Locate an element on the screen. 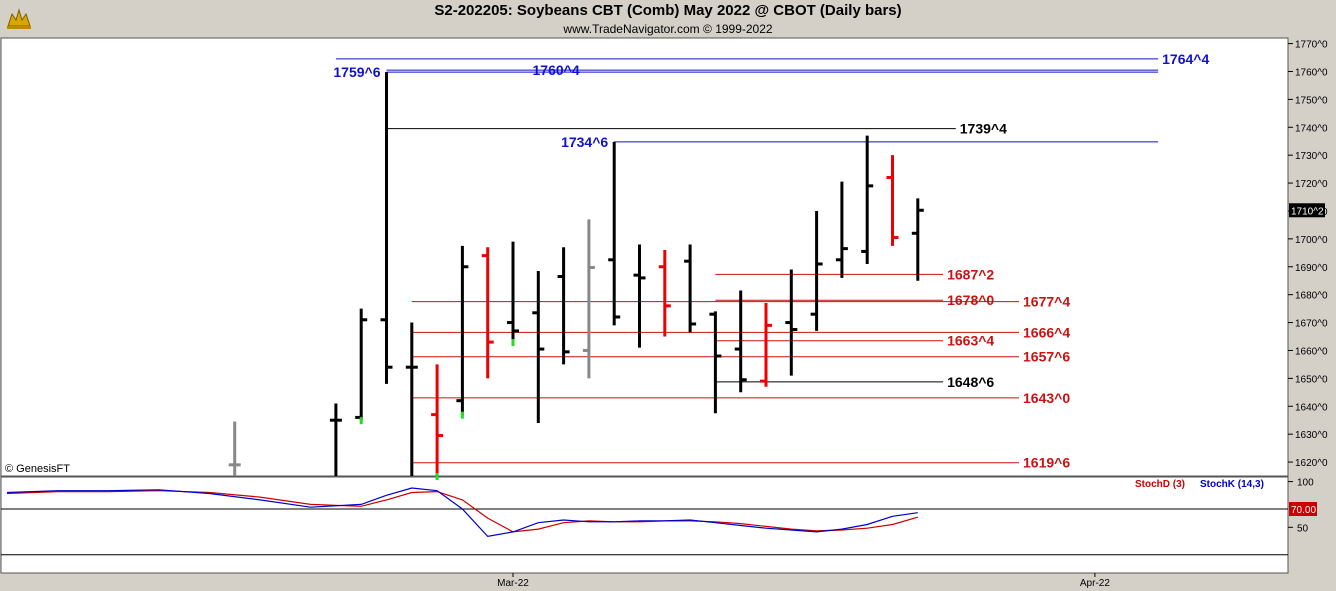 The image size is (1336, 591). price-tick-label: 1700^0 is located at coordinates (1311, 240).